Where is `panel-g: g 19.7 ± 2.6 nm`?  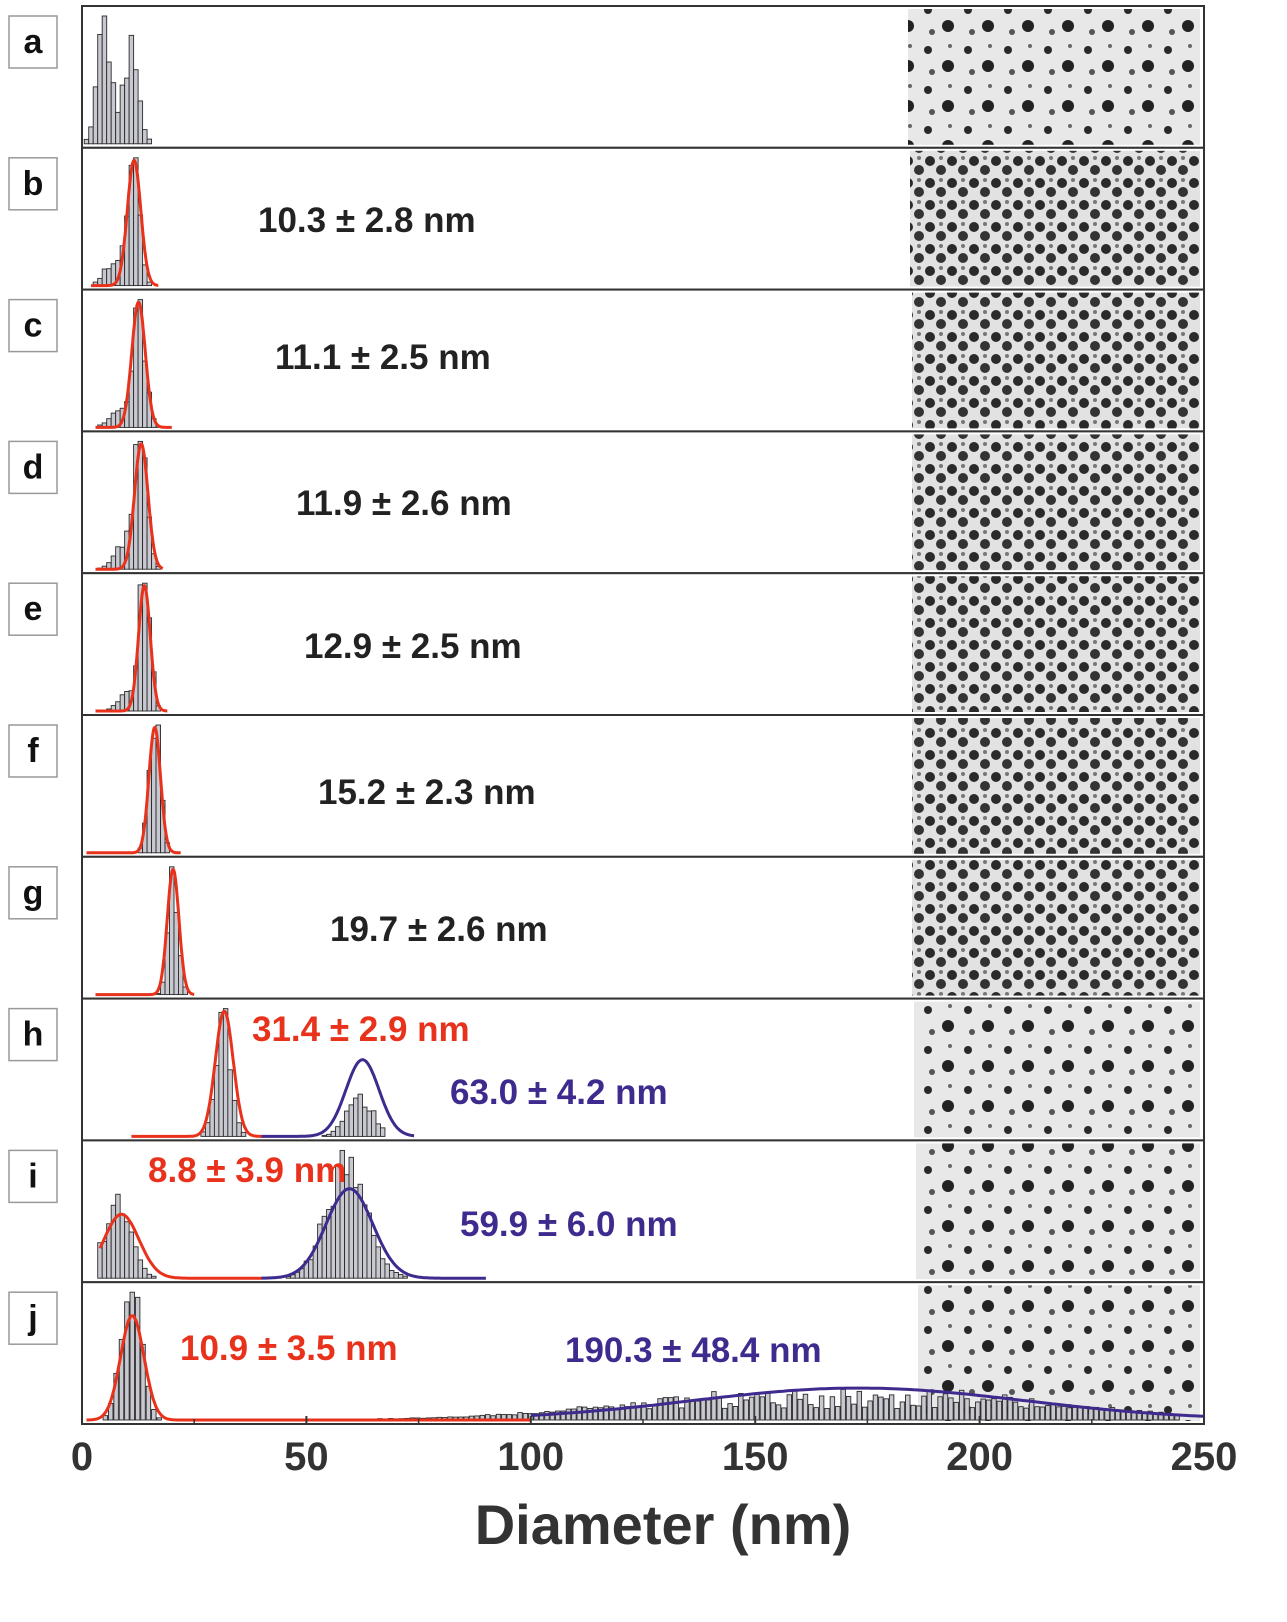 panel-g: g 19.7 ± 2.6 nm is located at coordinates (606, 927).